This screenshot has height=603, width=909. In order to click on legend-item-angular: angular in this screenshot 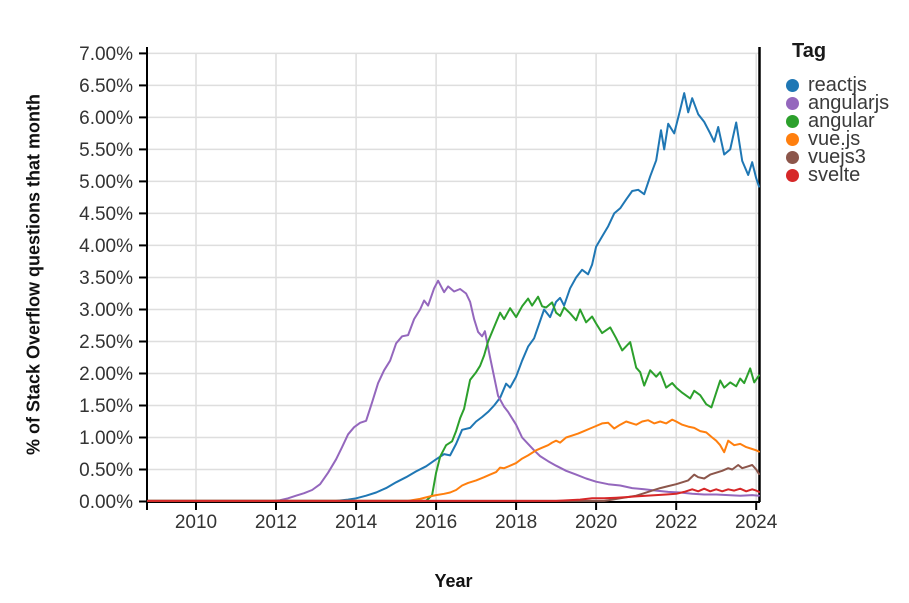, I will do `click(846, 121)`.